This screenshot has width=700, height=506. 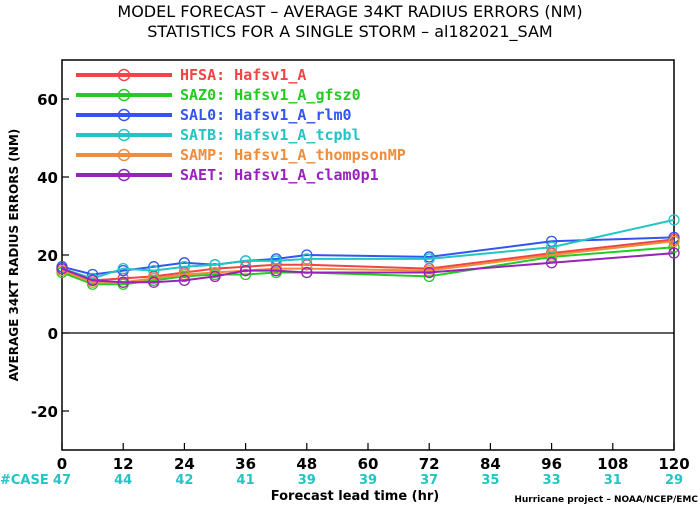 I want to click on legend-item: SAZ0: Hafsv1_A_gfsz0, so click(x=218, y=95).